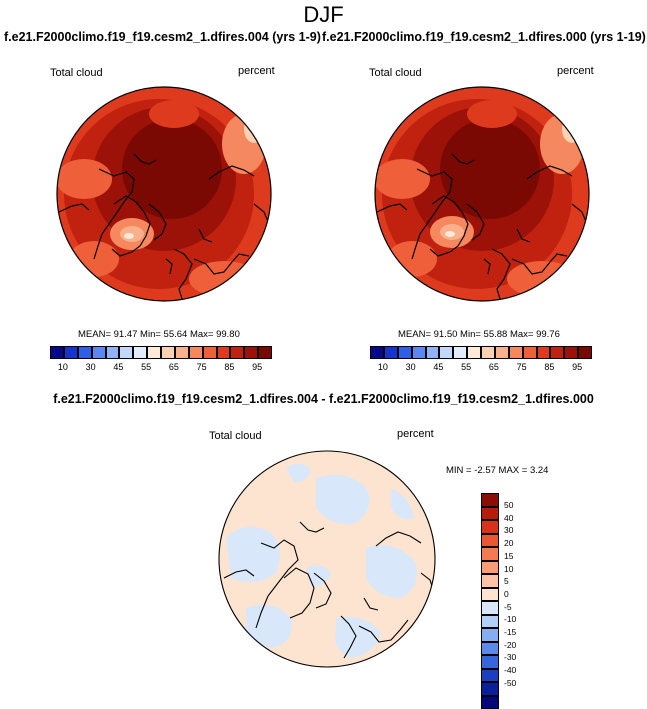 This screenshot has height=709, width=647. What do you see at coordinates (76, 73) in the screenshot?
I see `left-variable-label: Total cloud` at bounding box center [76, 73].